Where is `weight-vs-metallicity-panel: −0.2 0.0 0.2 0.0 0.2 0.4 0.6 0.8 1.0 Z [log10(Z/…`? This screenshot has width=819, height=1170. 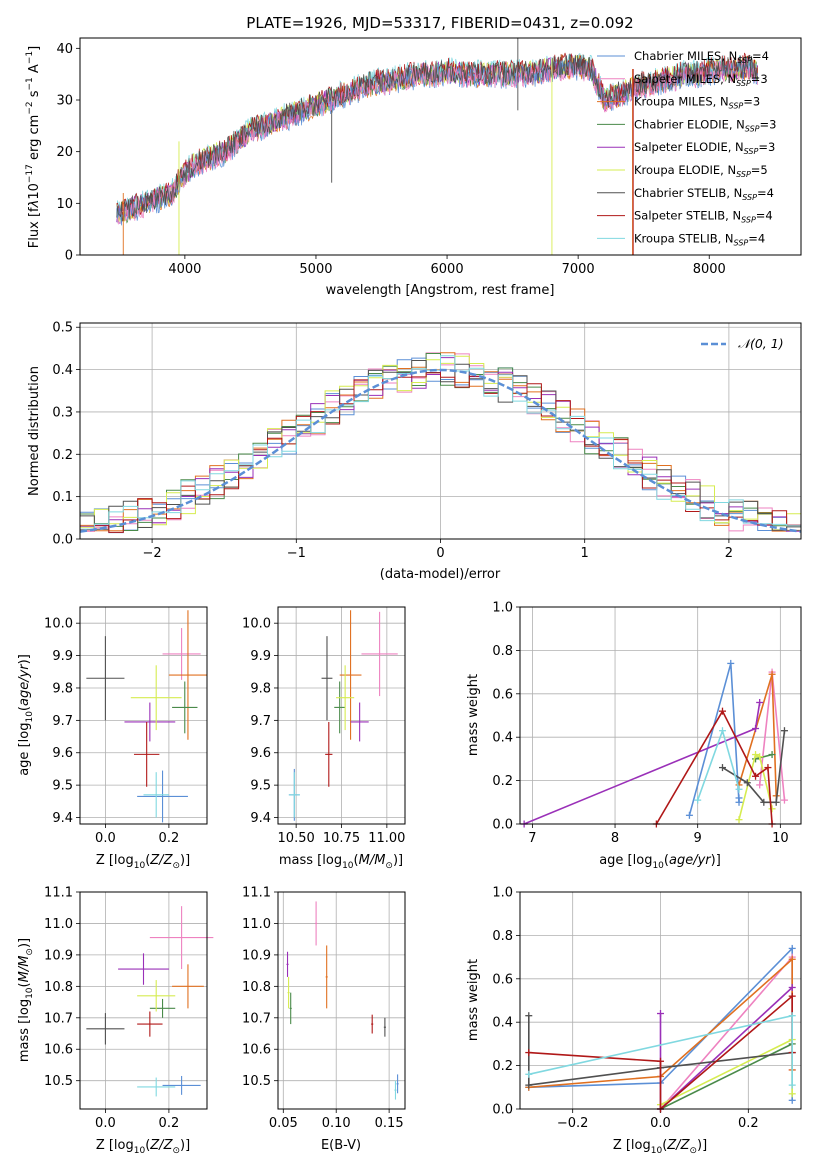 weight-vs-metallicity-panel: −0.2 0.0 0.2 0.0 0.2 0.4 0.6 0.8 1.0 Z [log10(Z/… is located at coordinates (634, 1021).